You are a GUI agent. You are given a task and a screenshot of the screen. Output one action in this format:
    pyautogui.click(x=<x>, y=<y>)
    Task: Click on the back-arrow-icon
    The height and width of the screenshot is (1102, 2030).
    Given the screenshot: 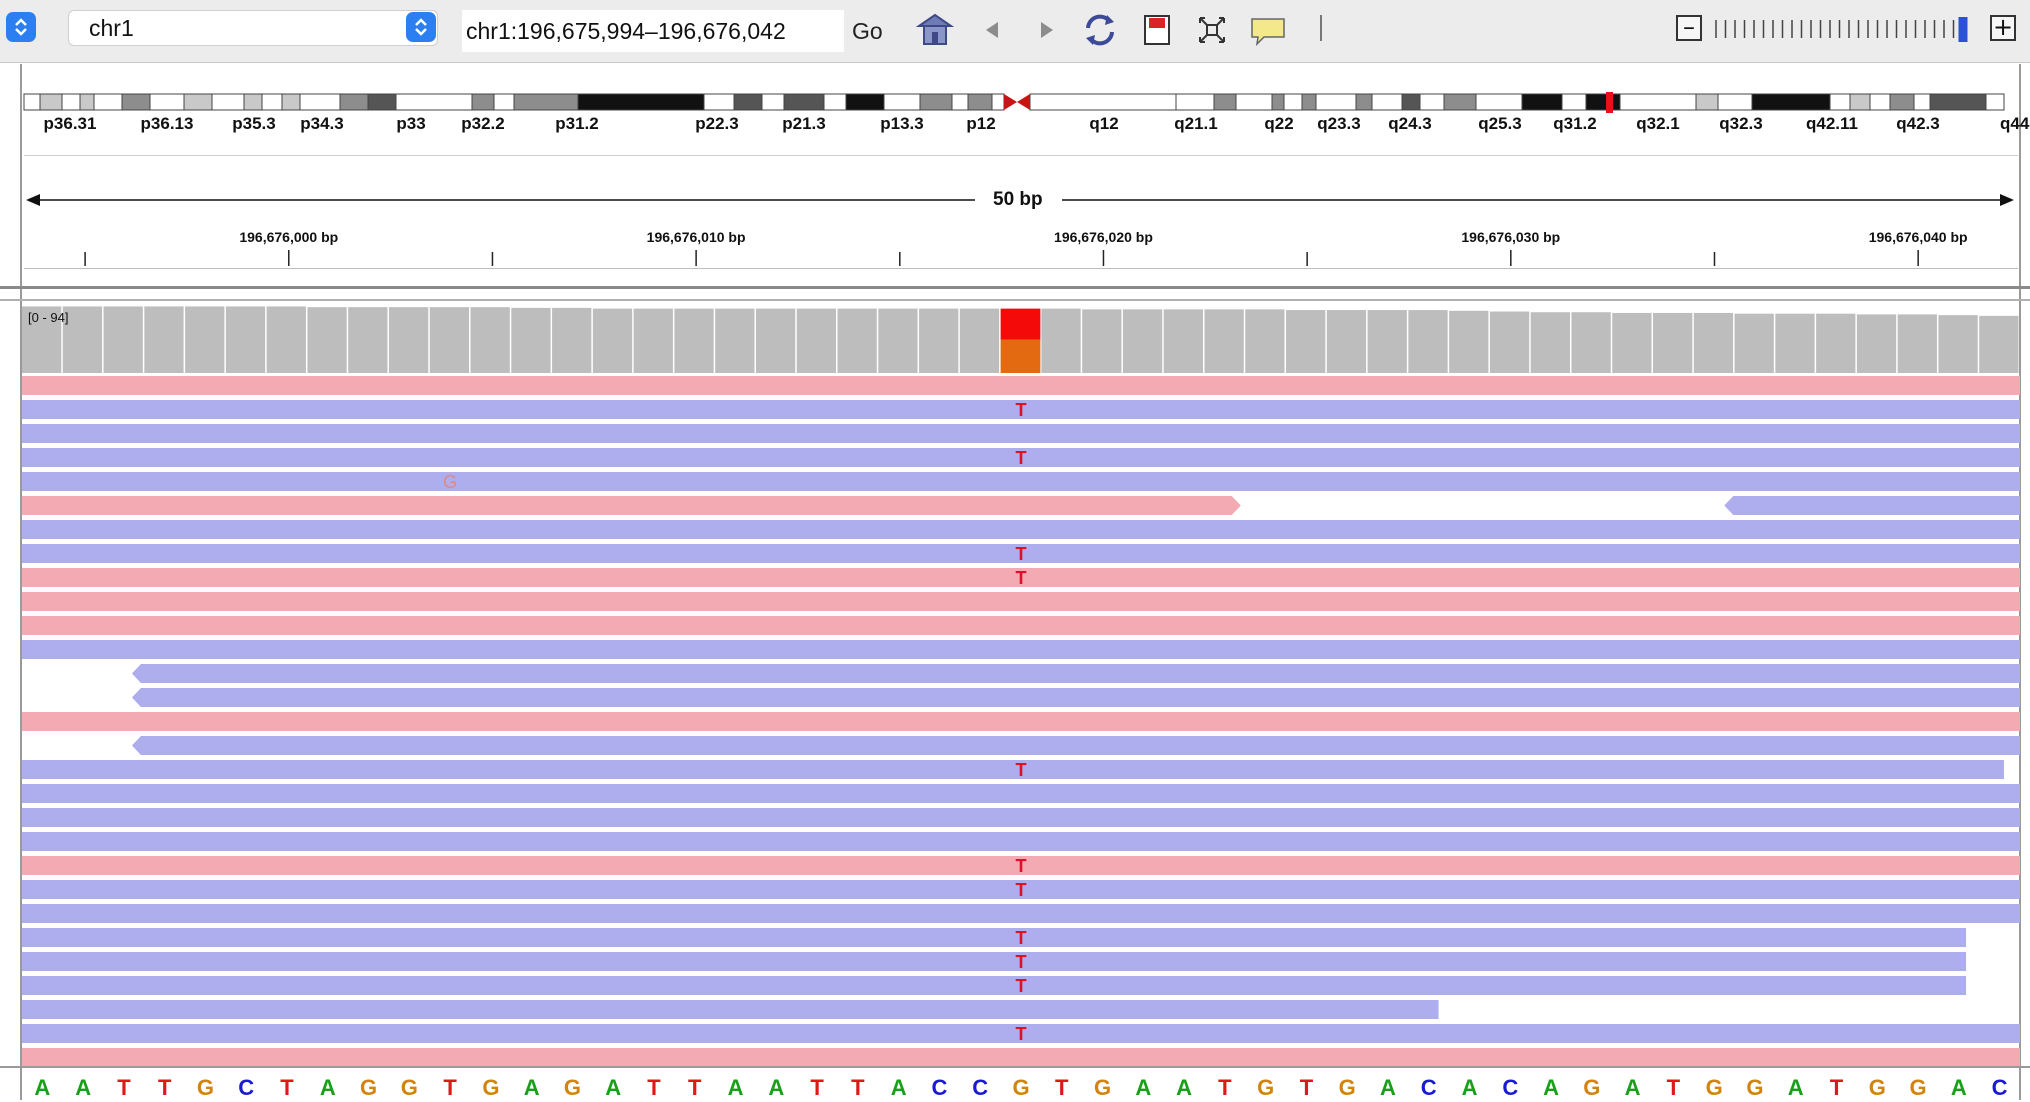 What is the action you would take?
    pyautogui.click(x=992, y=30)
    